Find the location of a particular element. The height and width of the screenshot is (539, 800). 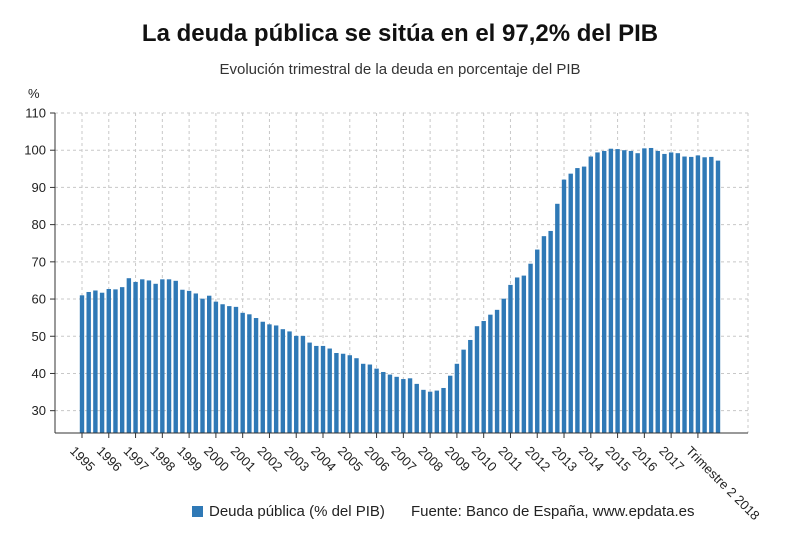

x-tick-label: 1997 is located at coordinates (136, 458).